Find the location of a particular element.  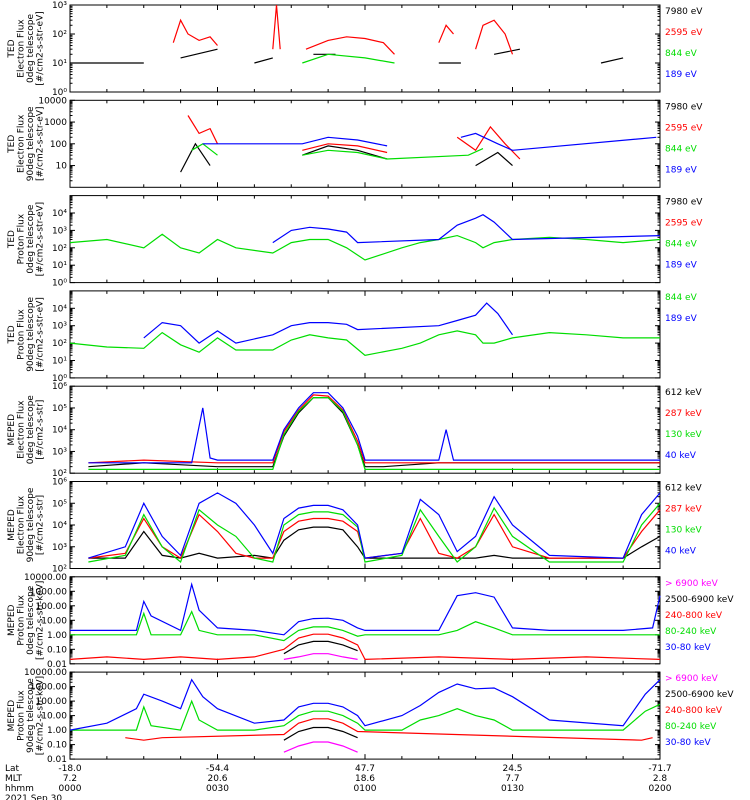

legend-entry: > 6900 keV is located at coordinates (692, 679).